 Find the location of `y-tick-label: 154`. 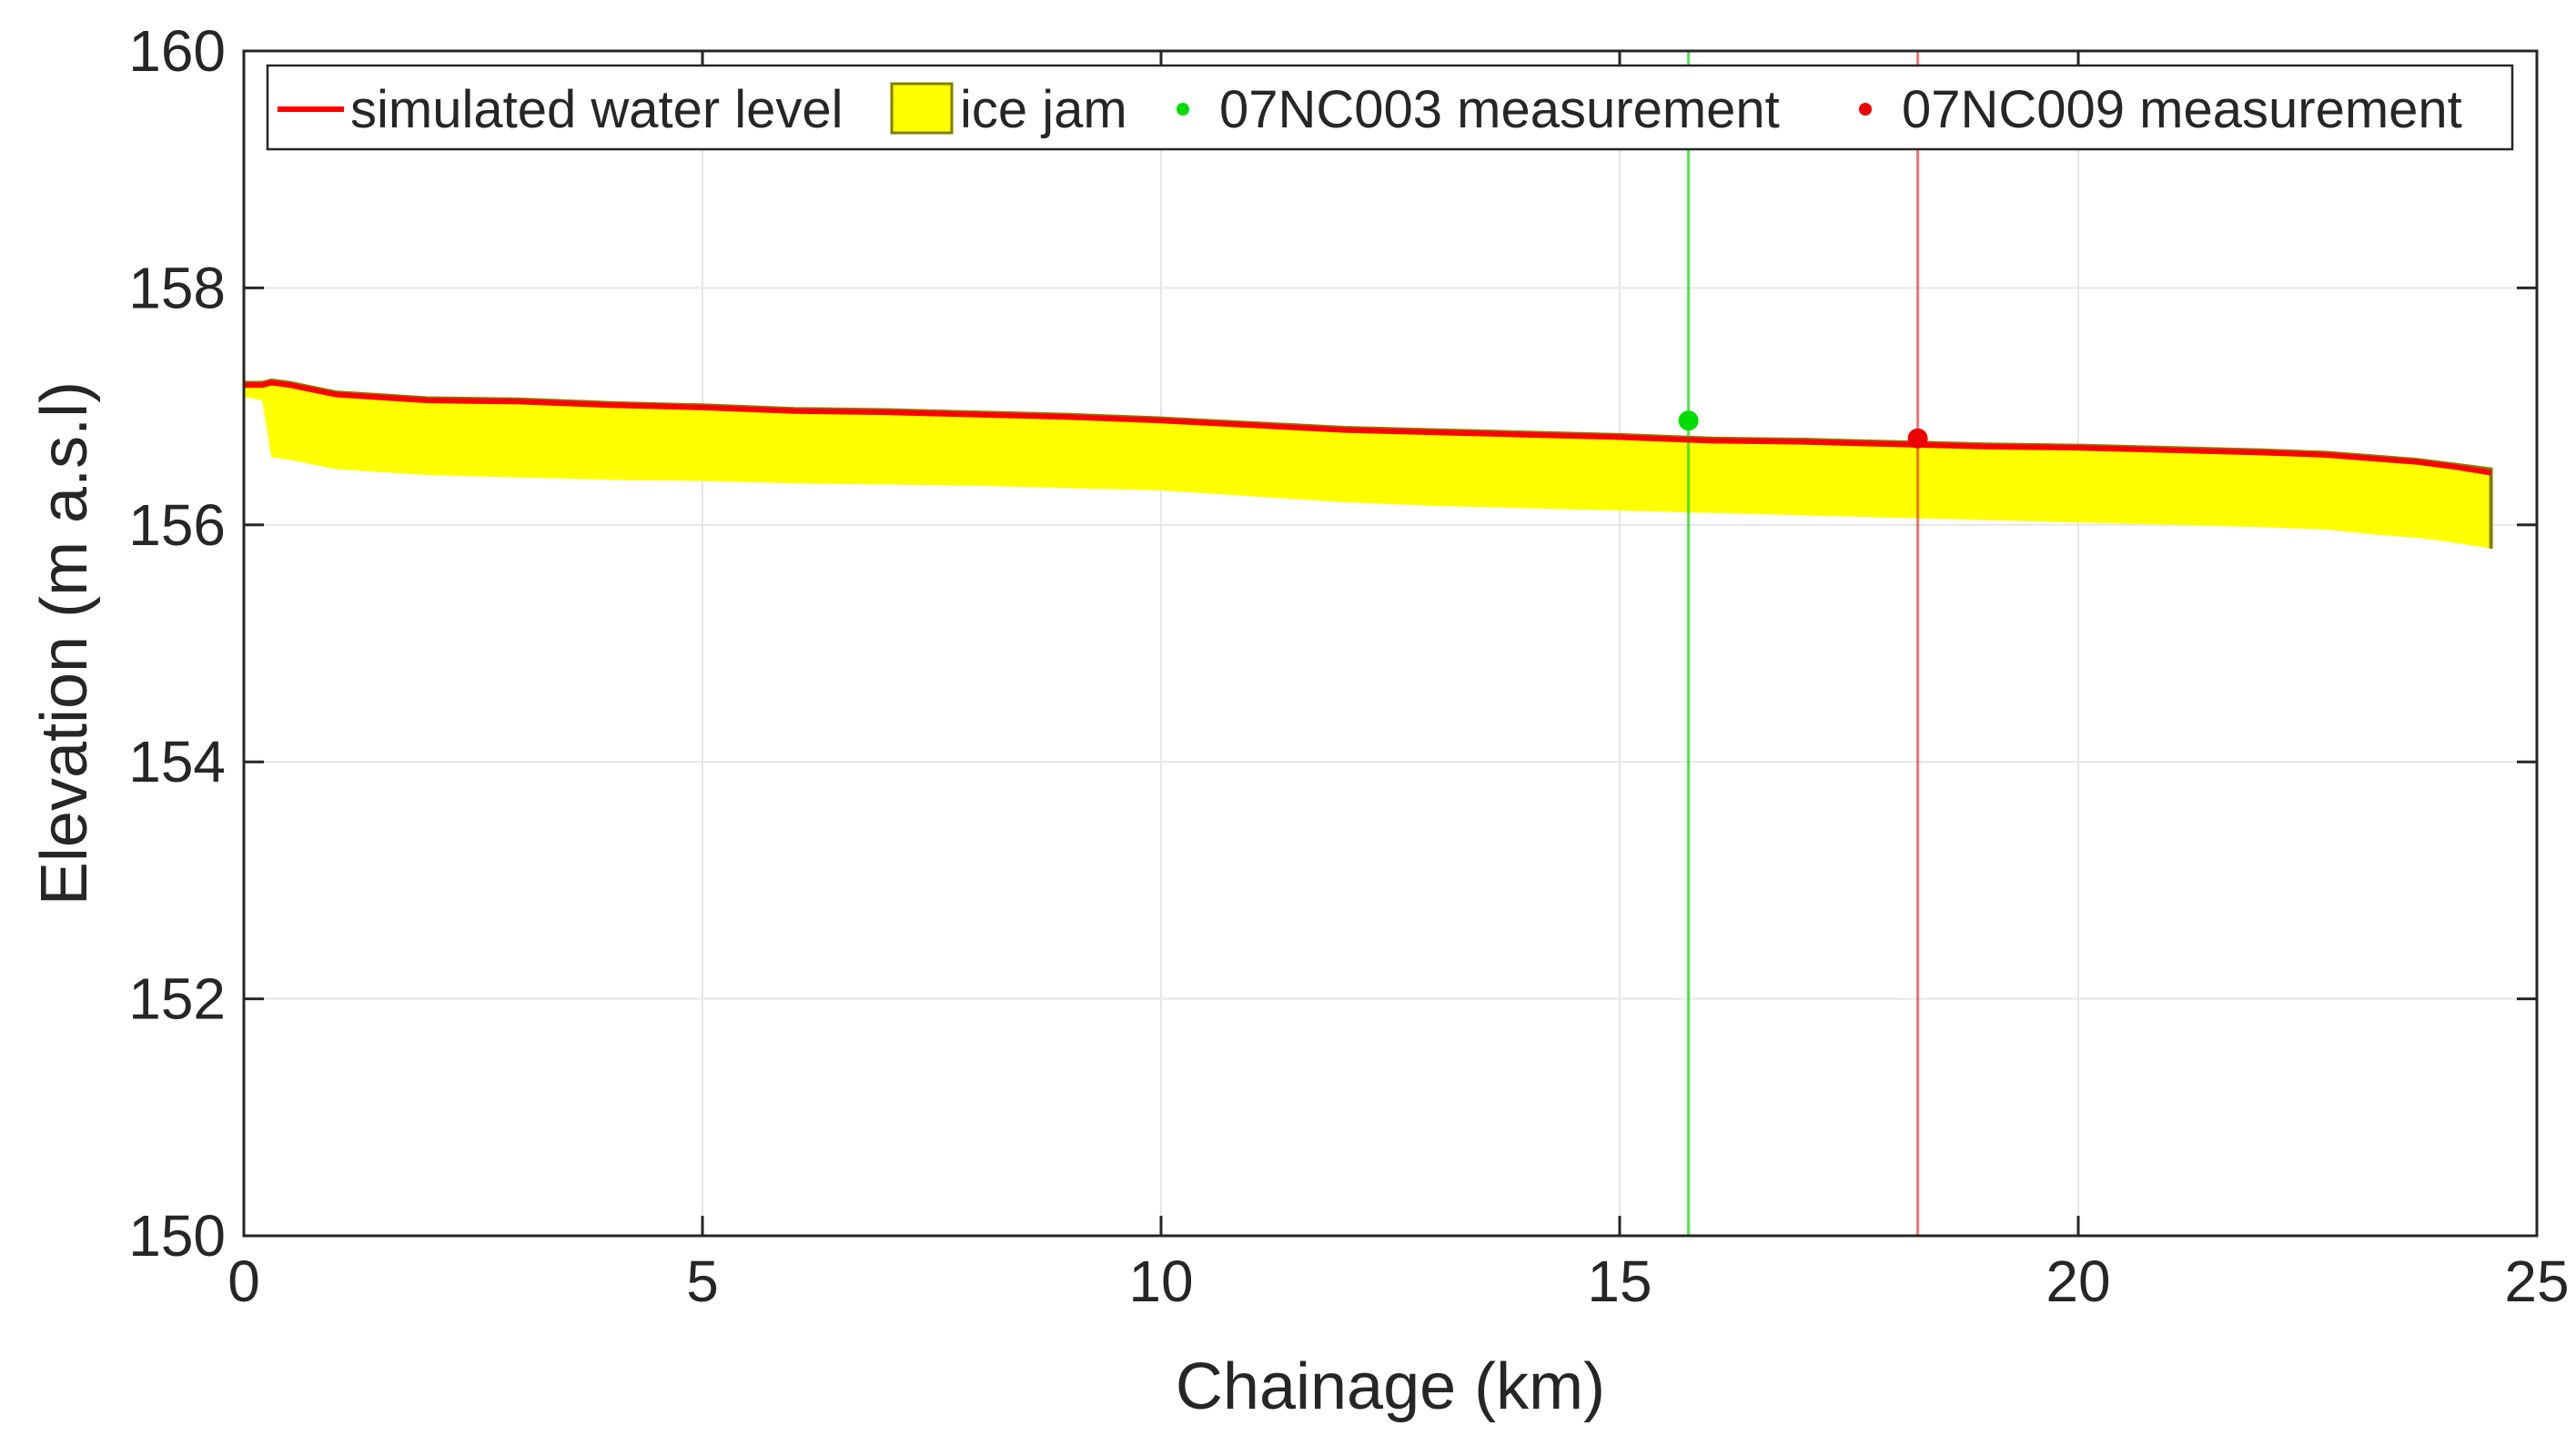

y-tick-label: 154 is located at coordinates (177, 762).